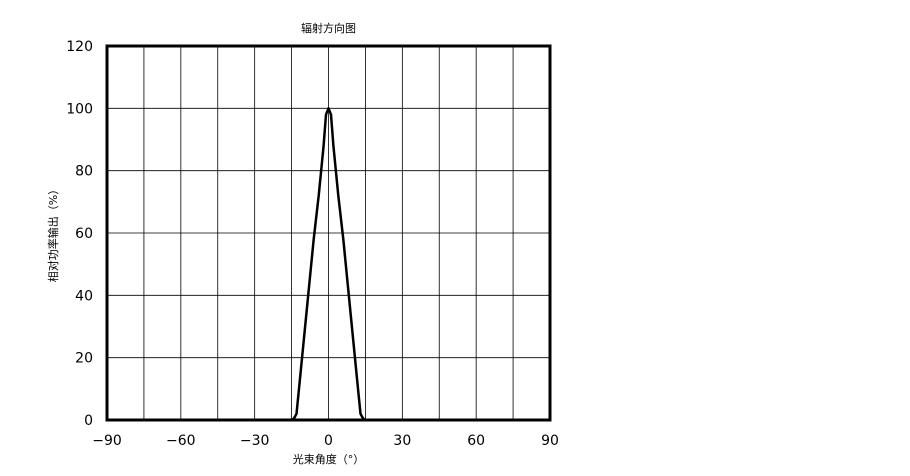 Image resolution: width=910 pixels, height=476 pixels. Describe the element at coordinates (53, 233) in the screenshot. I see `y-axis-title: 相对功率输出（%）` at that location.